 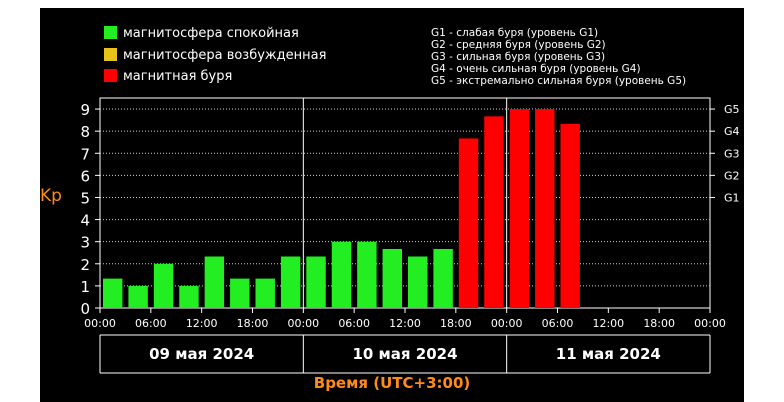 I want to click on g-tick-label: G3, so click(x=732, y=153).